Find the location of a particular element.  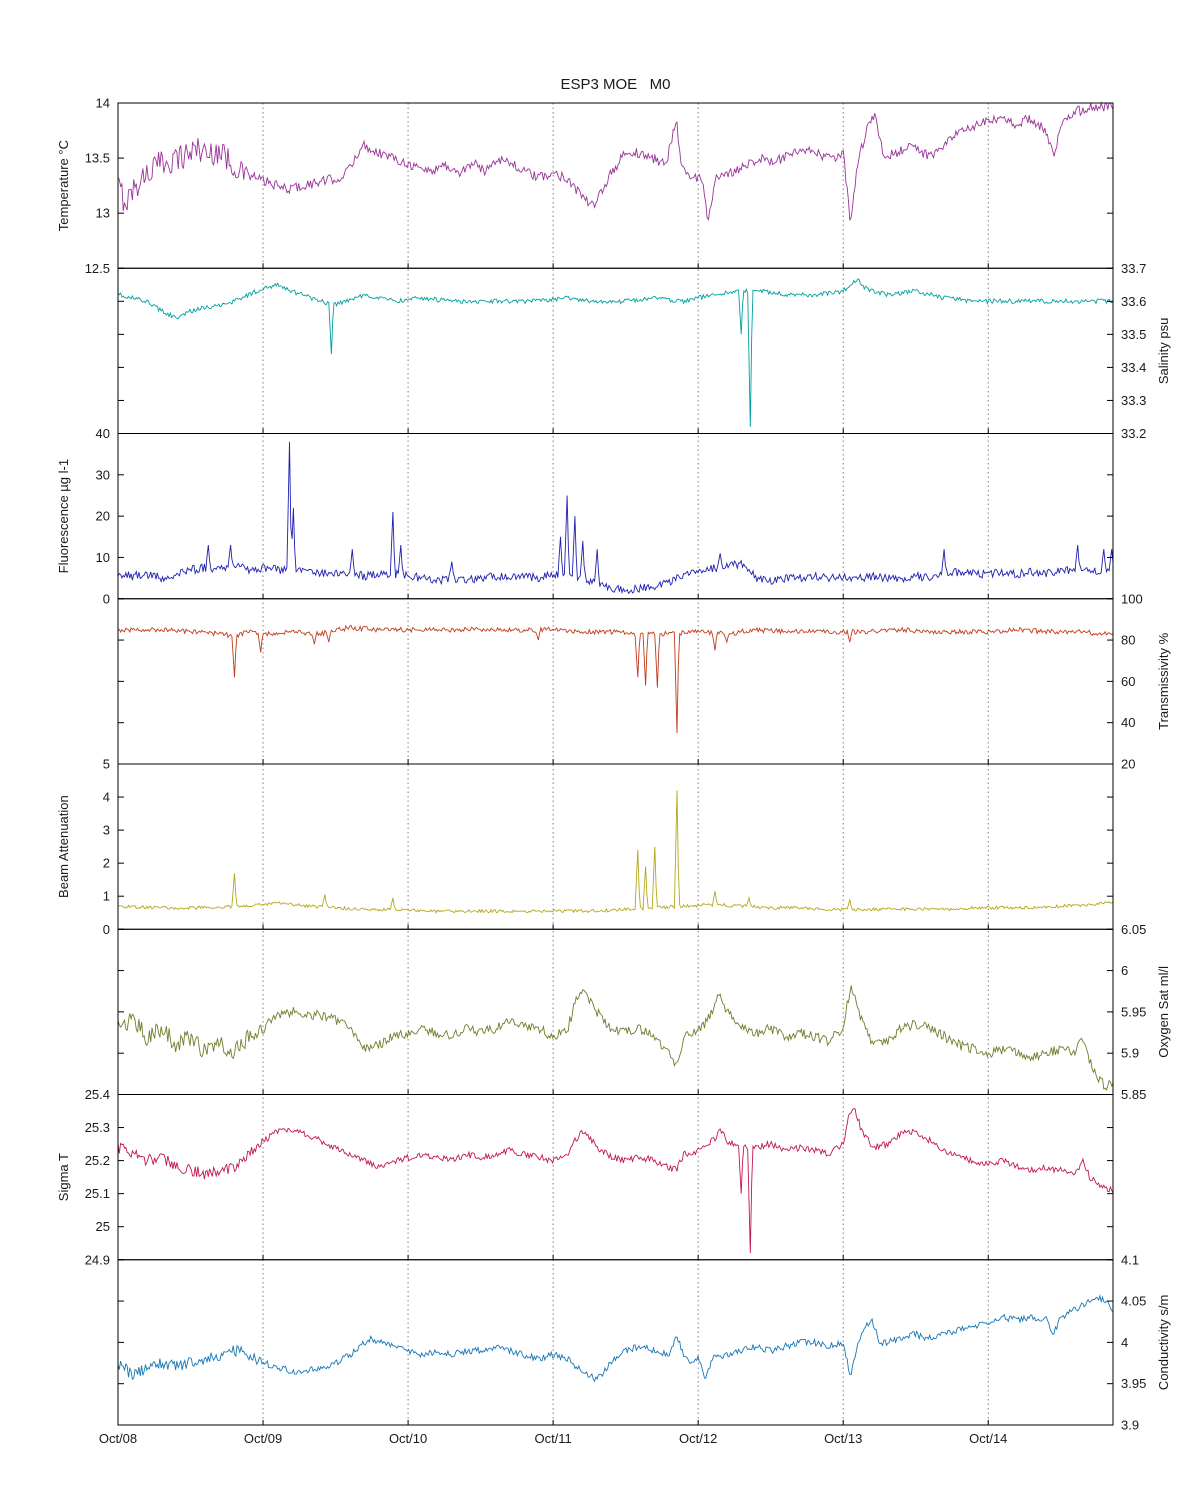

y-tick-label: 2 is located at coordinates (106, 863).